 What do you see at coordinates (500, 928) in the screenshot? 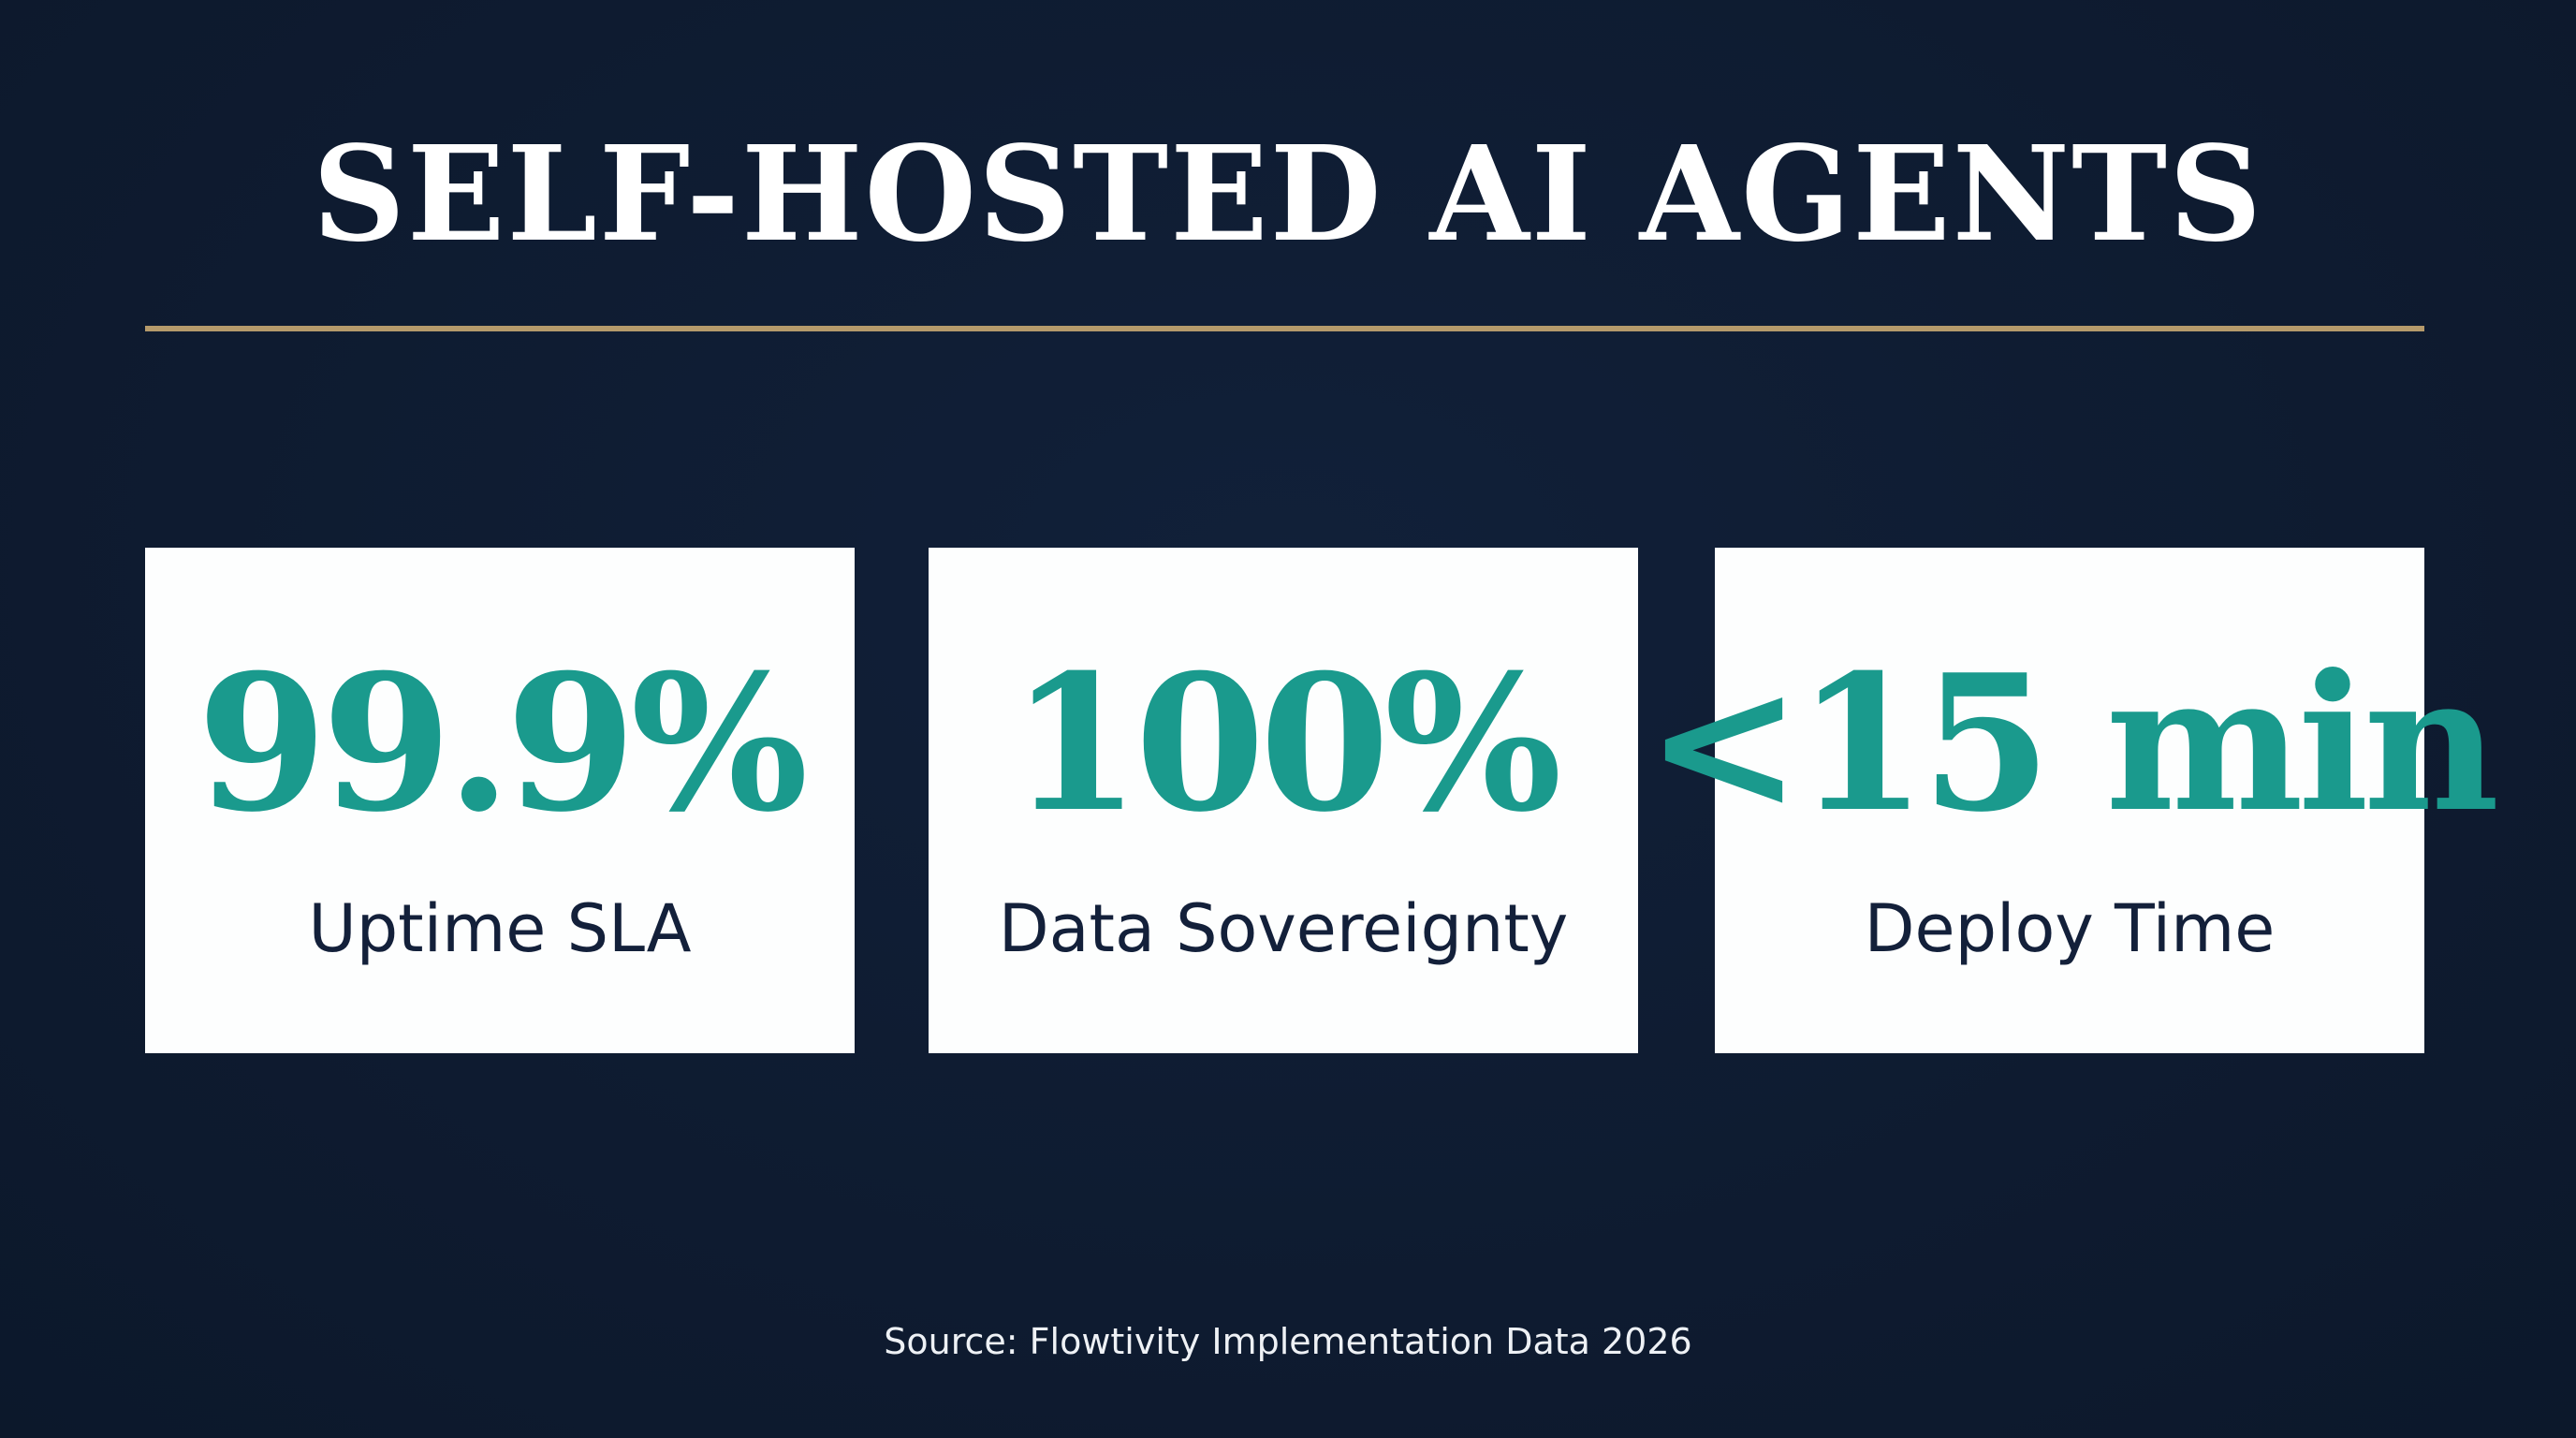
I see `stat-label: Uptime SLA` at bounding box center [500, 928].